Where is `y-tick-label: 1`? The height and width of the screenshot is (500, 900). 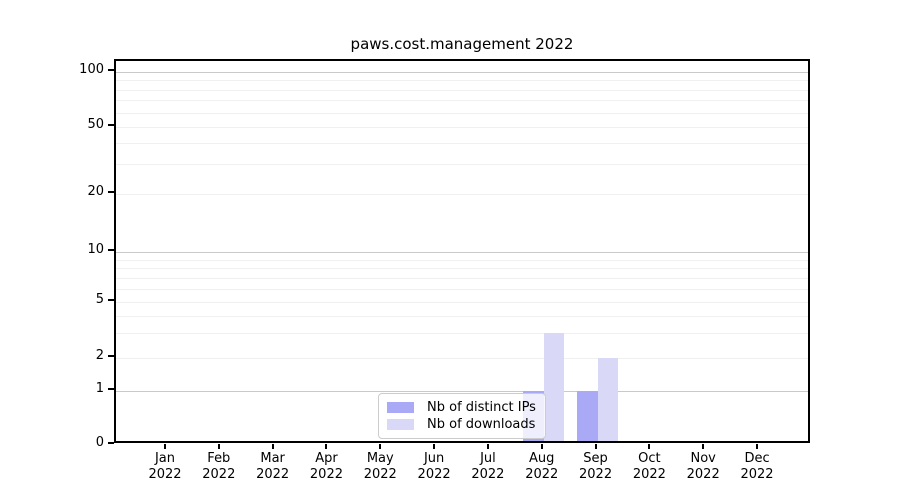 y-tick-label: 1 is located at coordinates (99, 388).